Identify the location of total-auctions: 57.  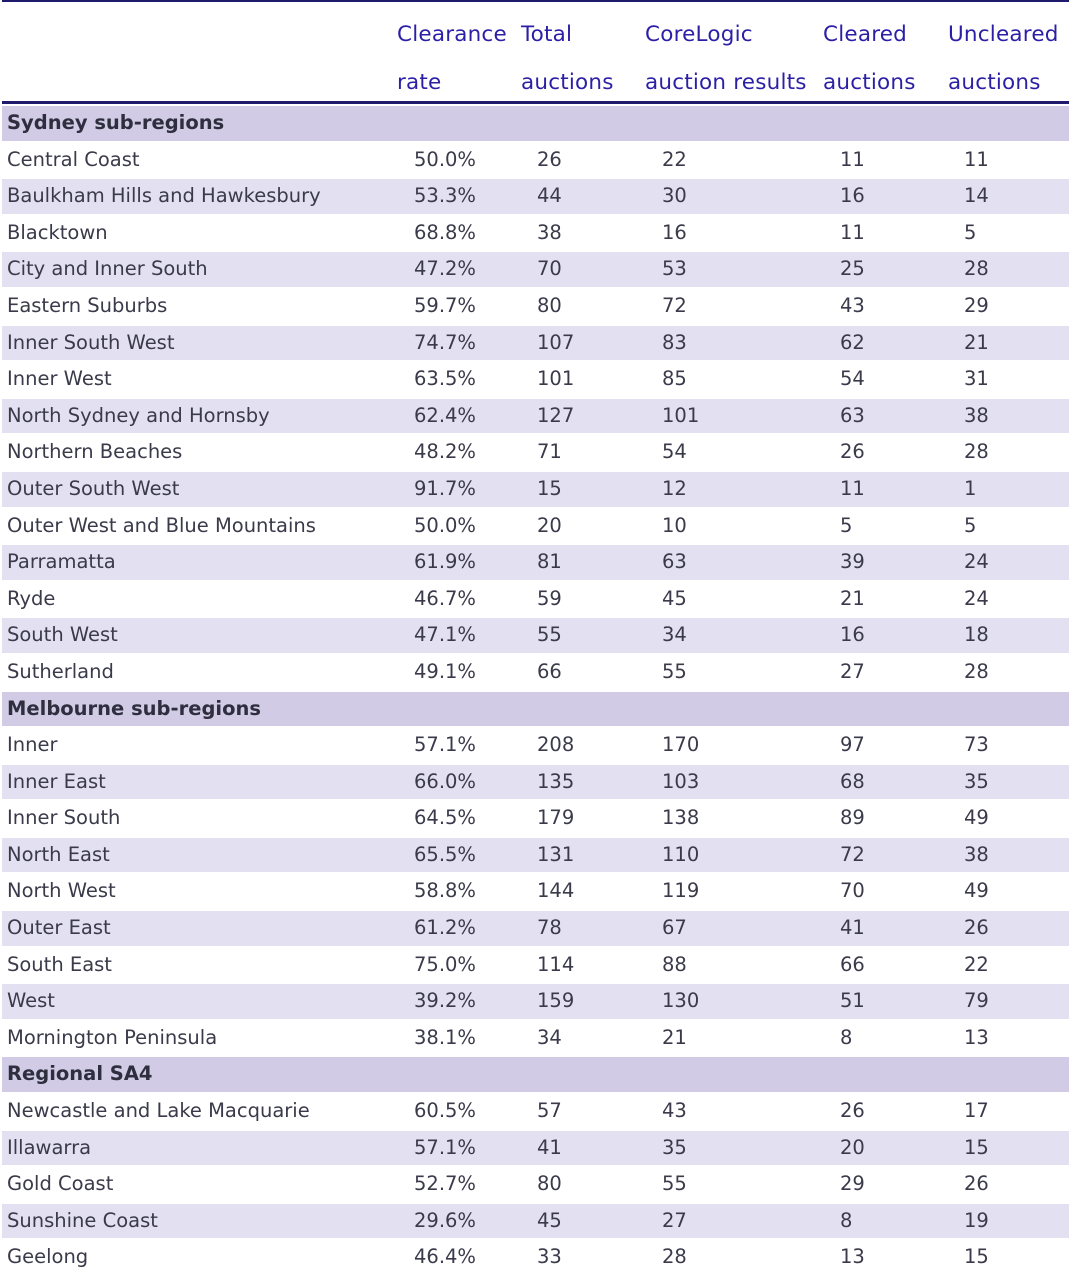
(549, 1111).